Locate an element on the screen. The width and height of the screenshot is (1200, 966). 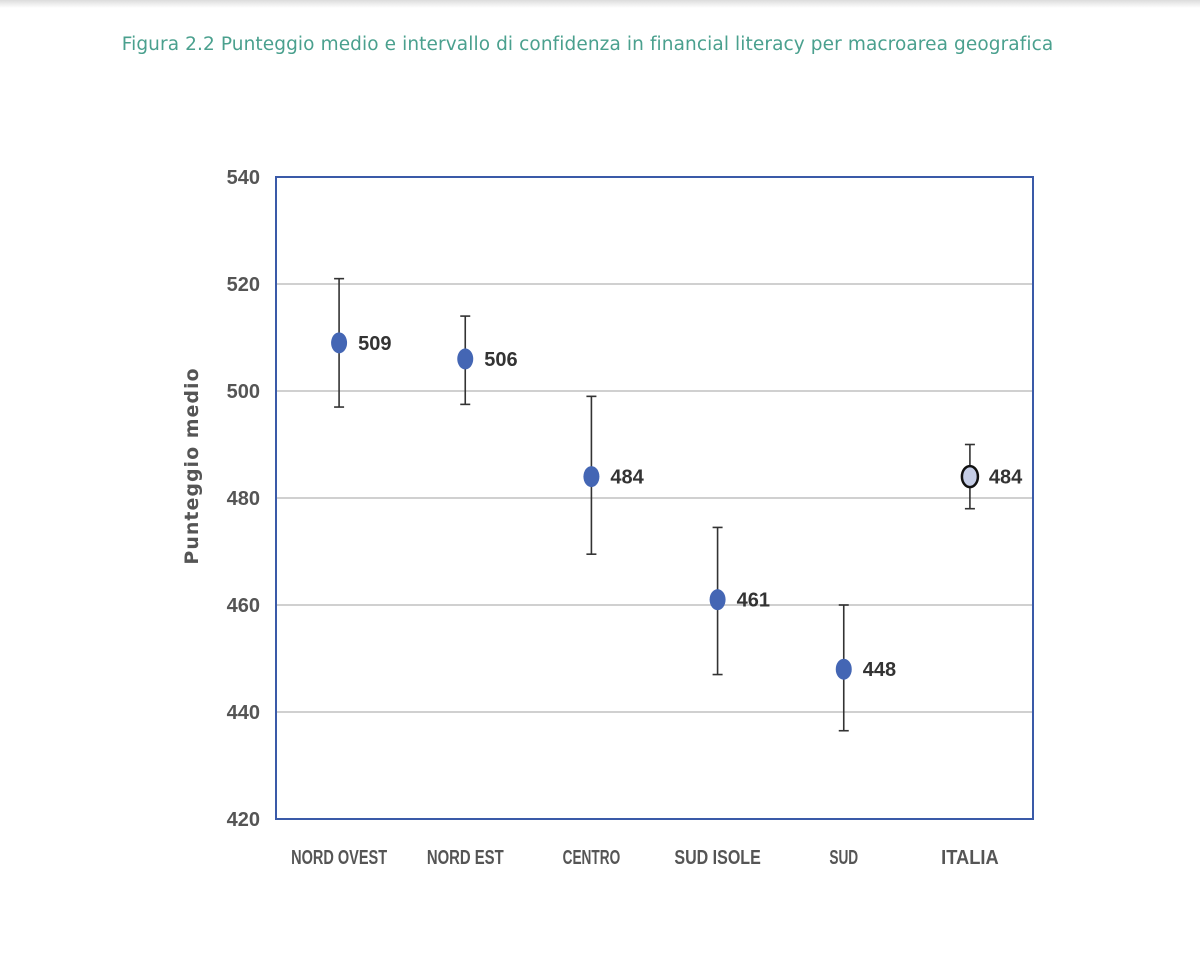
y-tick-label-480: 480 is located at coordinates (243, 499).